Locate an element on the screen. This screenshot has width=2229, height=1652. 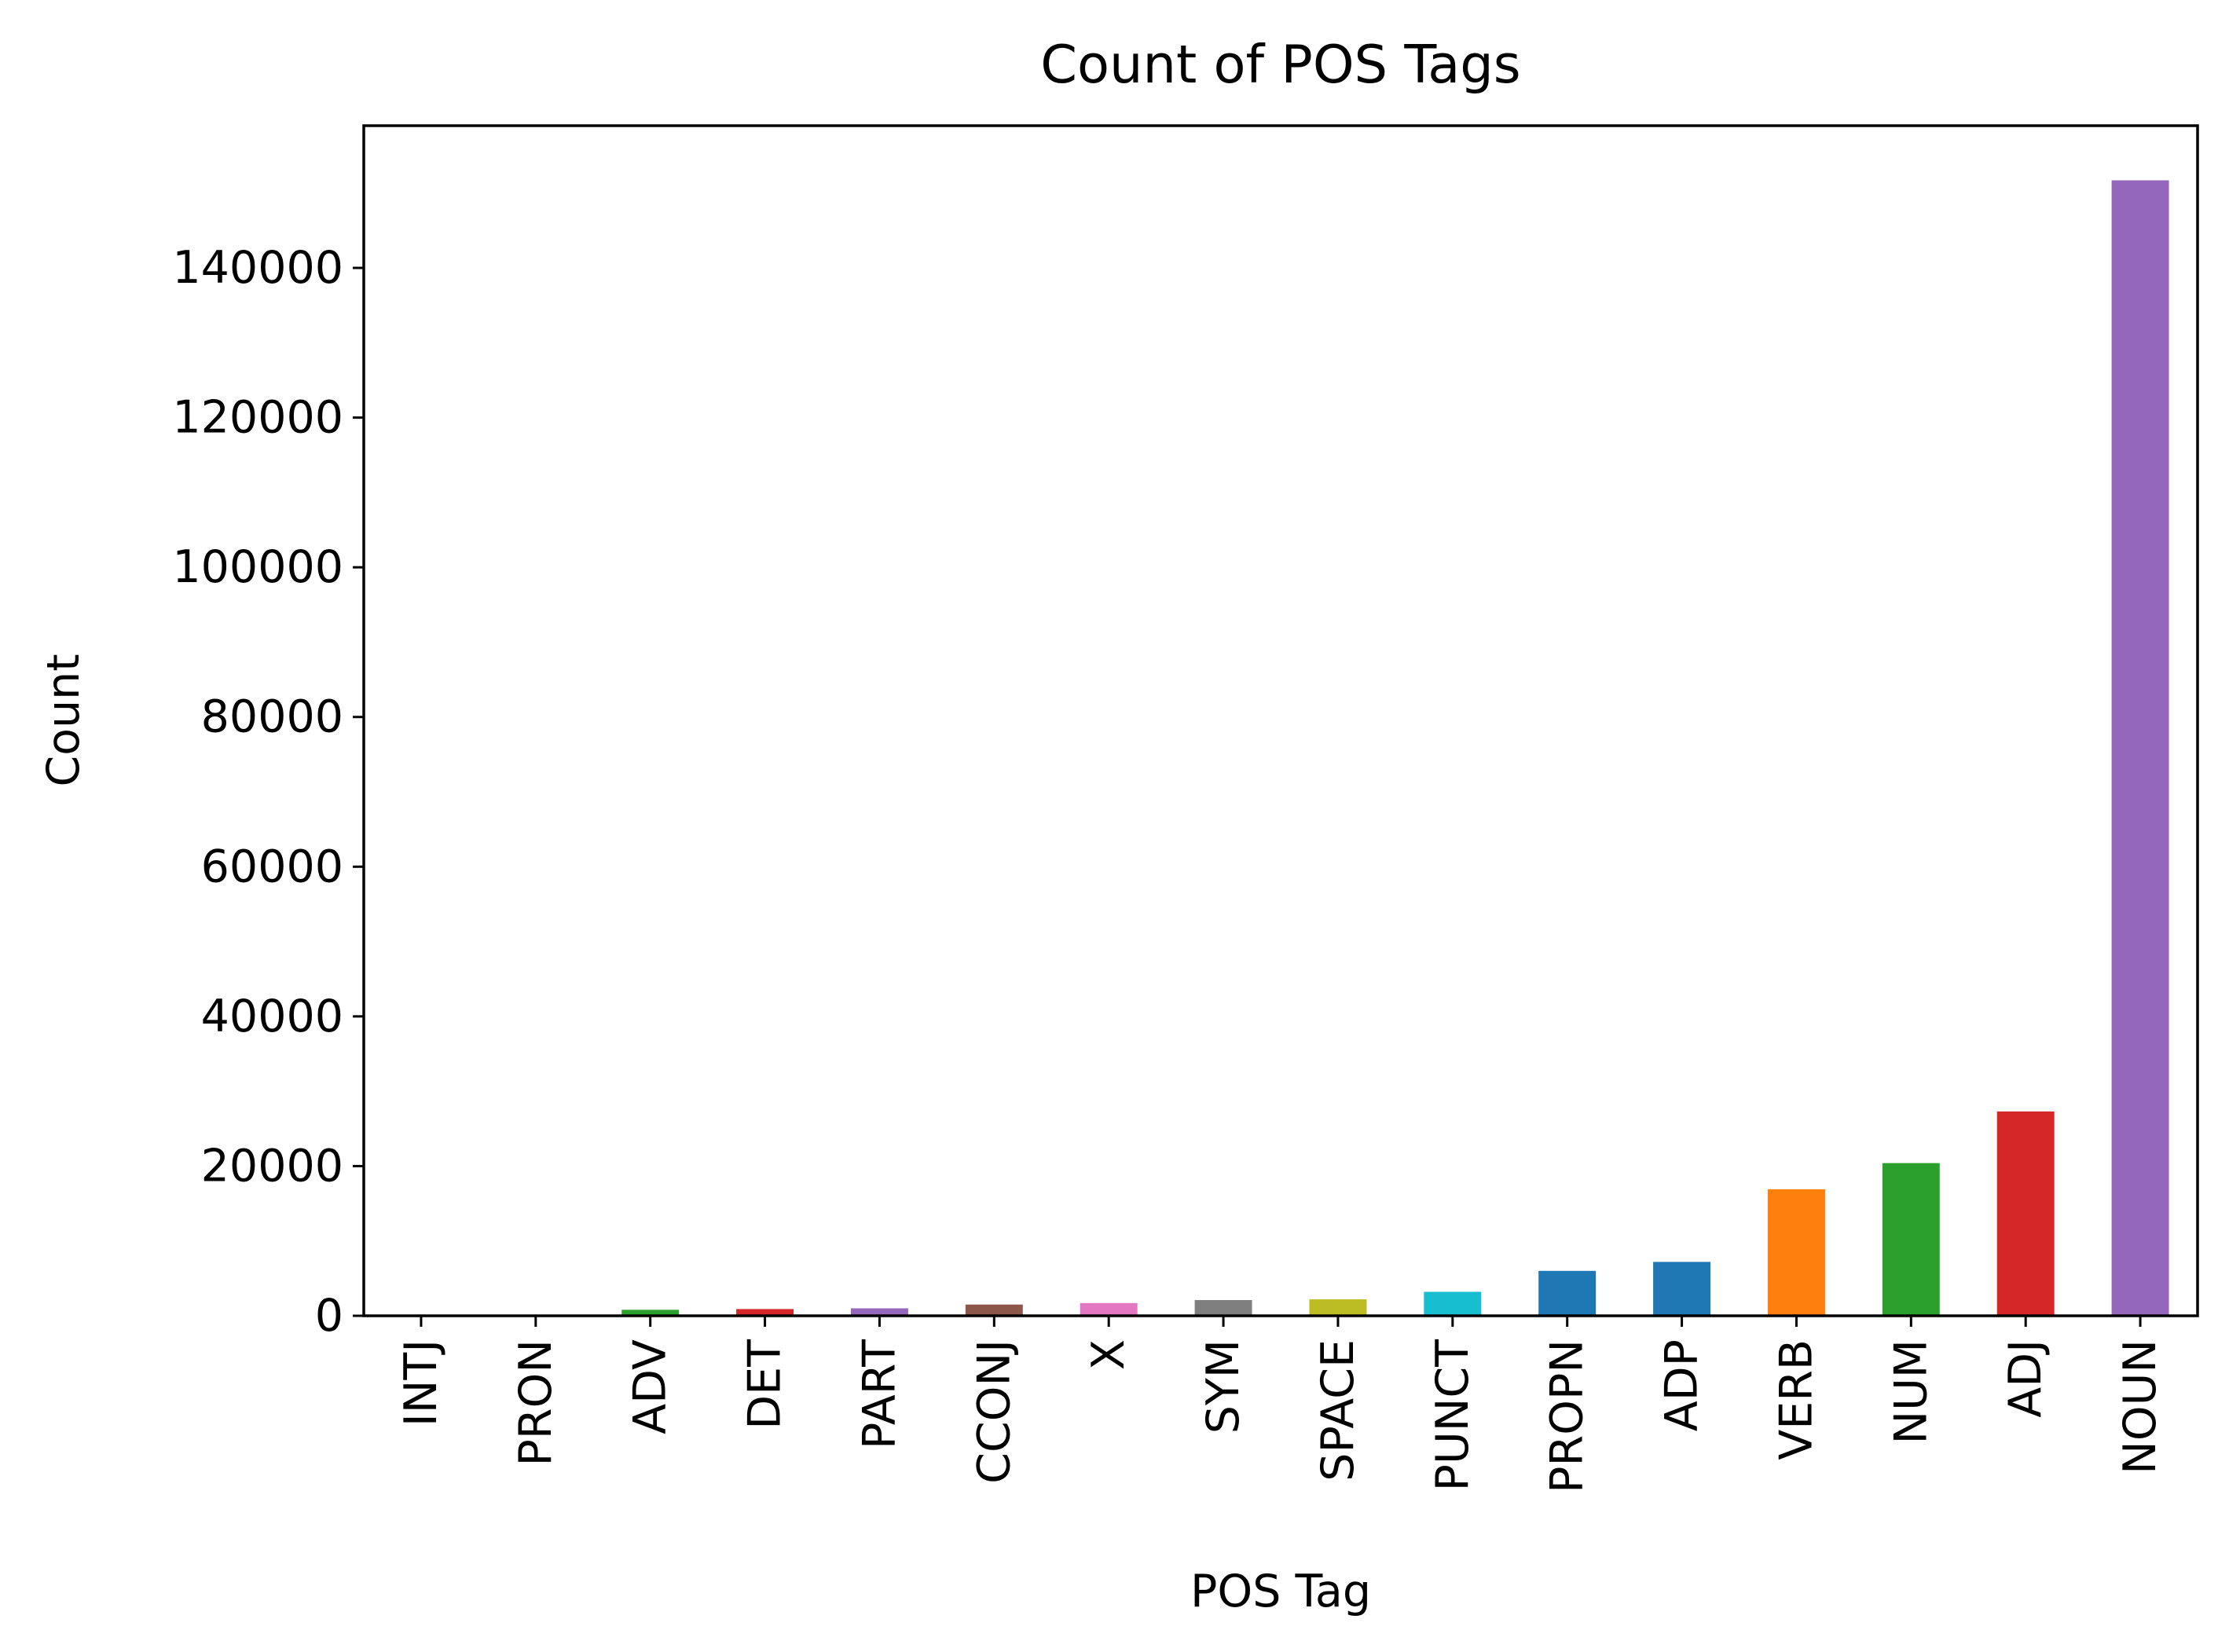
y-tick-label: 80000 is located at coordinates (272, 717).